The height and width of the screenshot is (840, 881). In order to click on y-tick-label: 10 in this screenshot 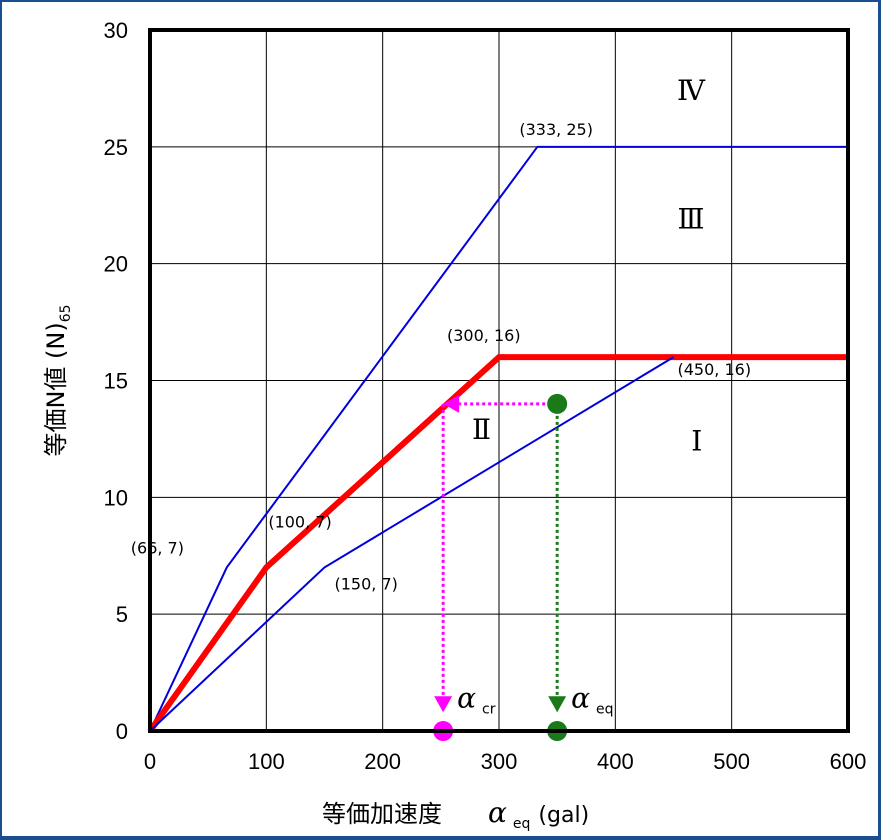, I will do `click(116, 497)`.